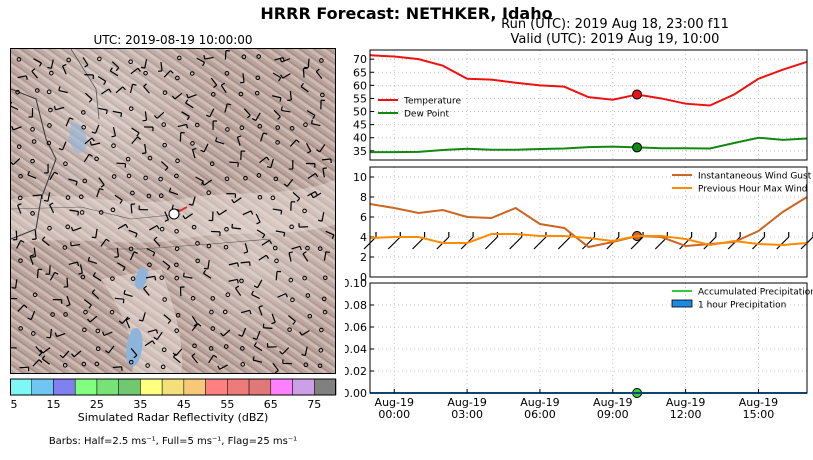 The height and width of the screenshot is (460, 813). What do you see at coordinates (42, 387) in the screenshot?
I see `colorbar-swatch` at bounding box center [42, 387].